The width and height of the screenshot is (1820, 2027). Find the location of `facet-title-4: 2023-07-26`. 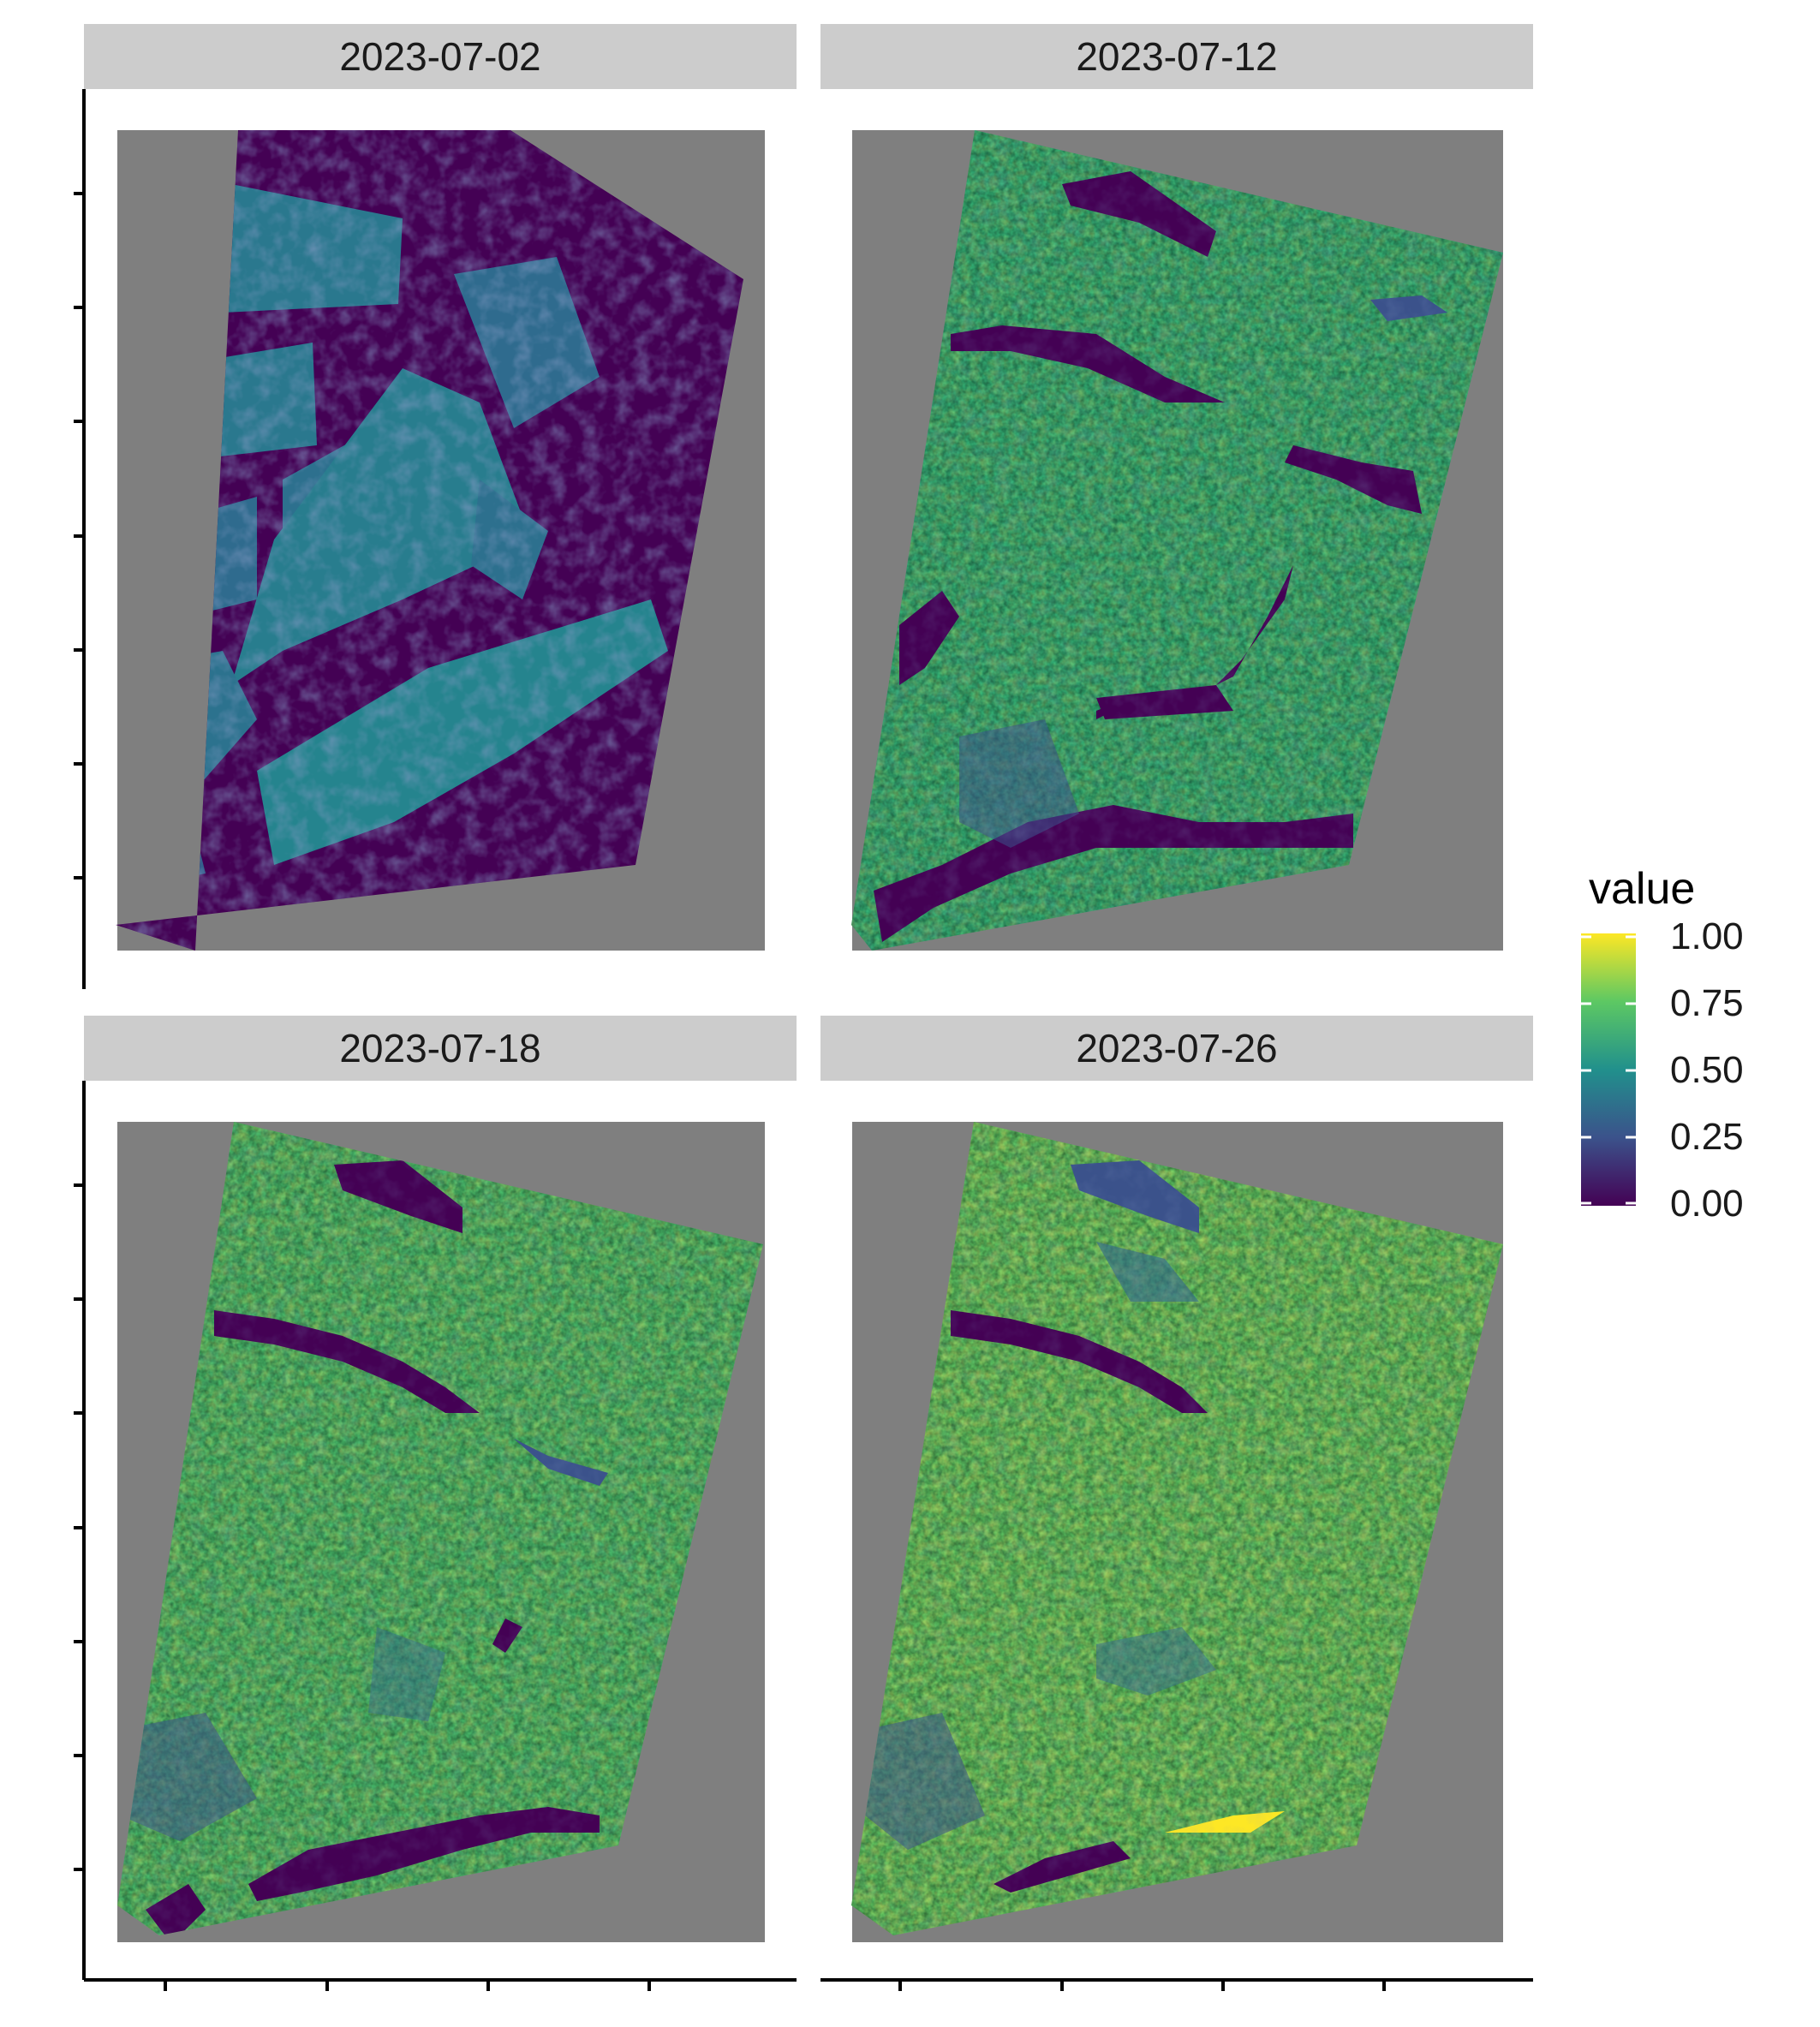

facet-title-4: 2023-07-26 is located at coordinates (1177, 1048).